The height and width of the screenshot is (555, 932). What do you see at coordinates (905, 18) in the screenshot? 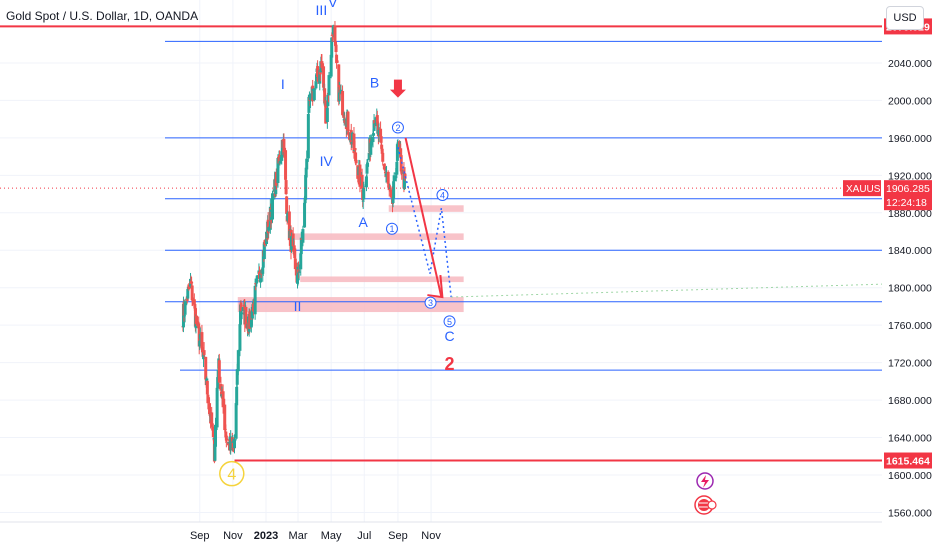
I see `currency-button: USD` at bounding box center [905, 18].